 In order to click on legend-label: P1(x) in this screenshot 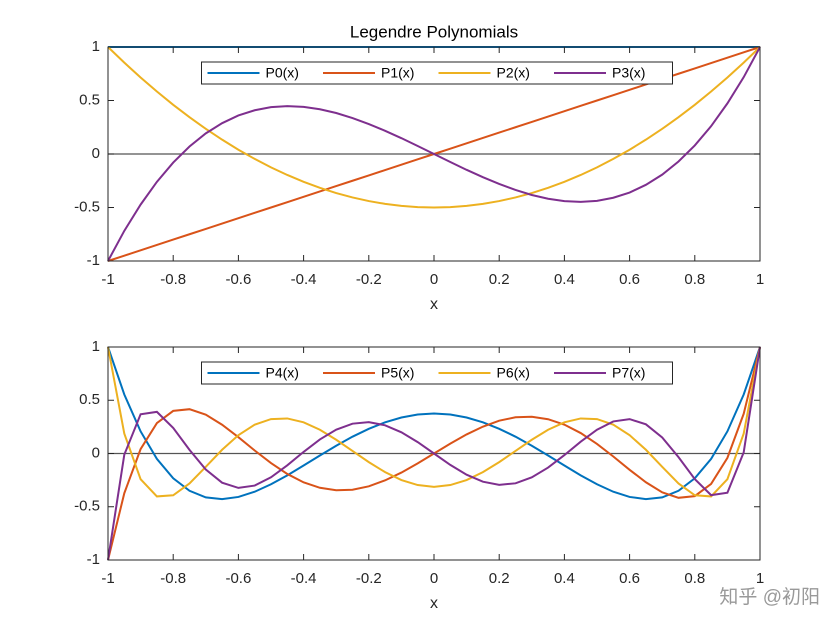, I will do `click(397, 73)`.